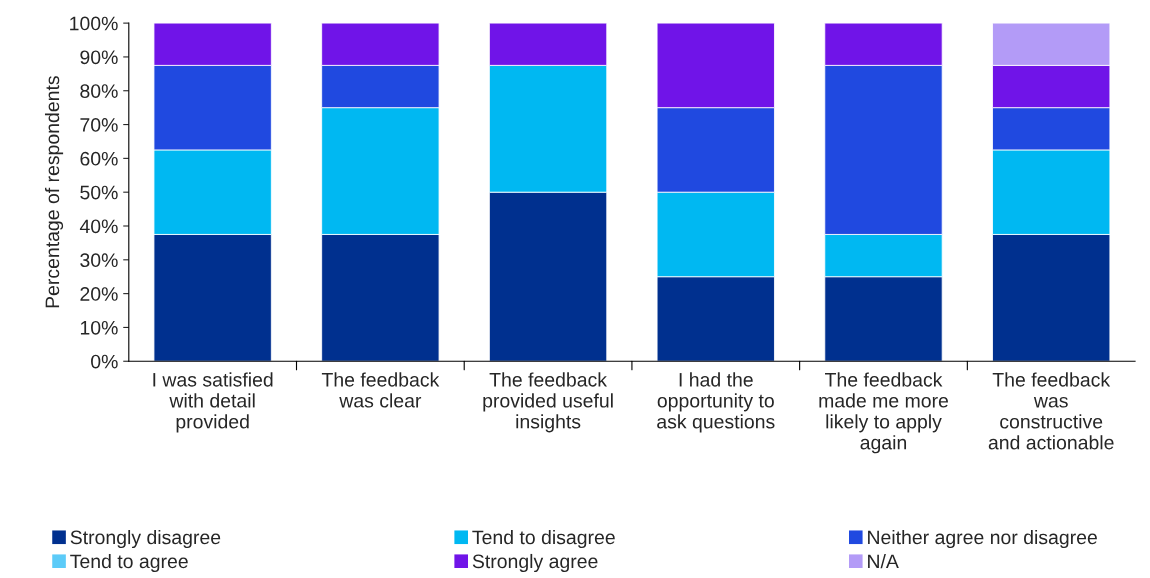  I want to click on legend-label: Strongly agree, so click(535, 563).